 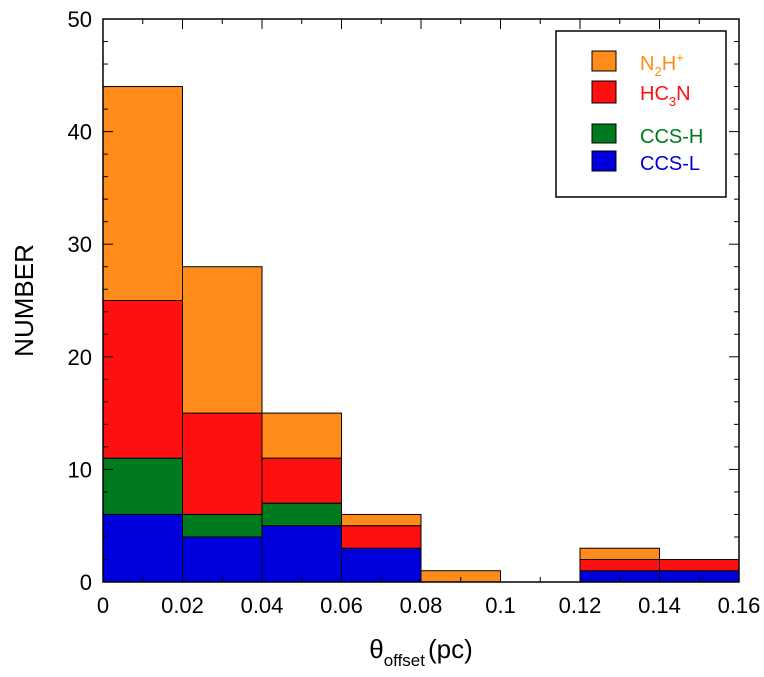 I want to click on y-axis-label: NUMBER, so click(x=24, y=300).